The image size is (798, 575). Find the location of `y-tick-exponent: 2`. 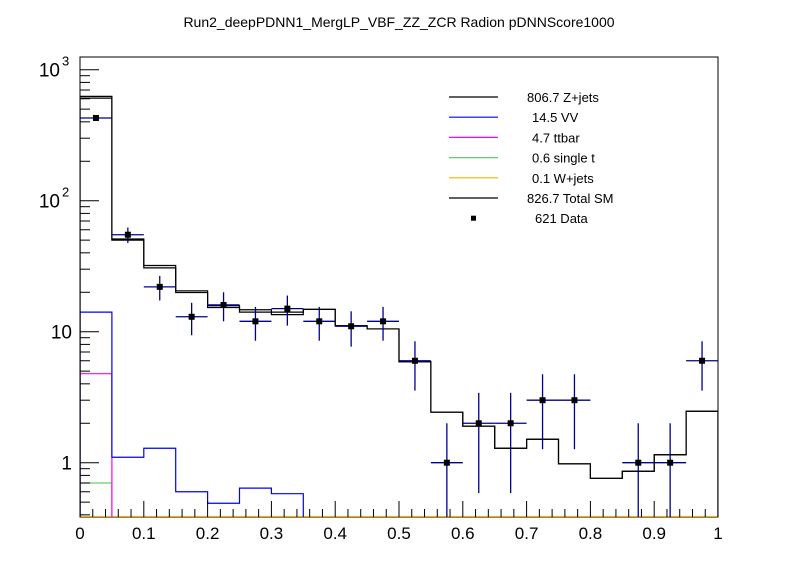

y-tick-exponent: 2 is located at coordinates (65, 192).